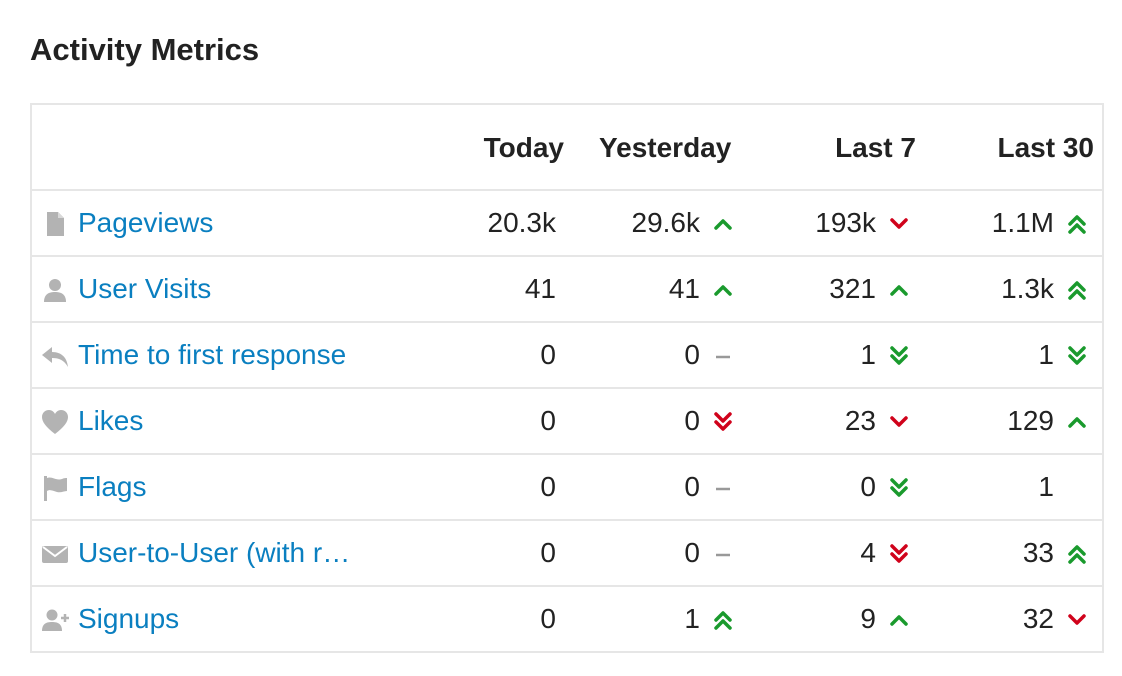 This screenshot has width=1122, height=676. I want to click on table-row: Pageviews 20.3k 29.6k 193k 1.1M, so click(567, 222).